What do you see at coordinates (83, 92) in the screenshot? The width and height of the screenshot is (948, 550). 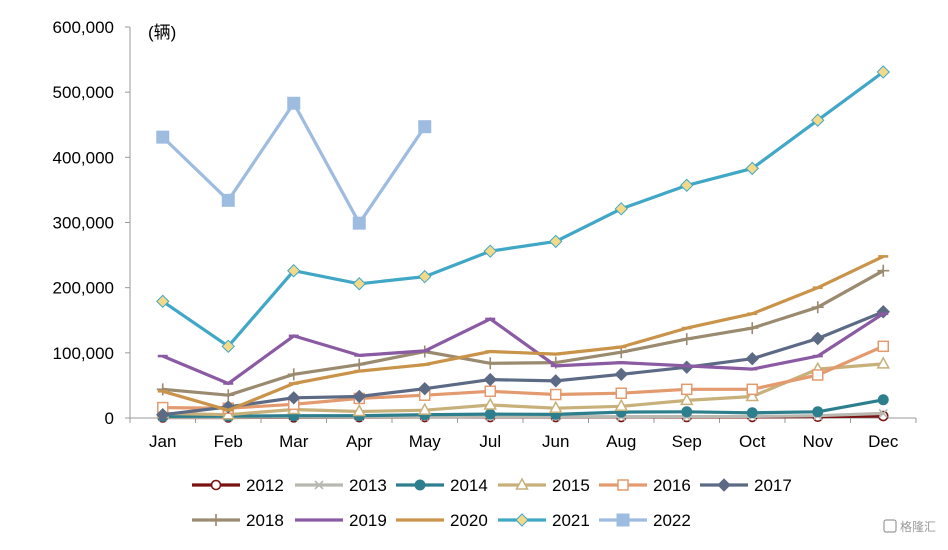 I see `y-tick-label: 500,000` at bounding box center [83, 92].